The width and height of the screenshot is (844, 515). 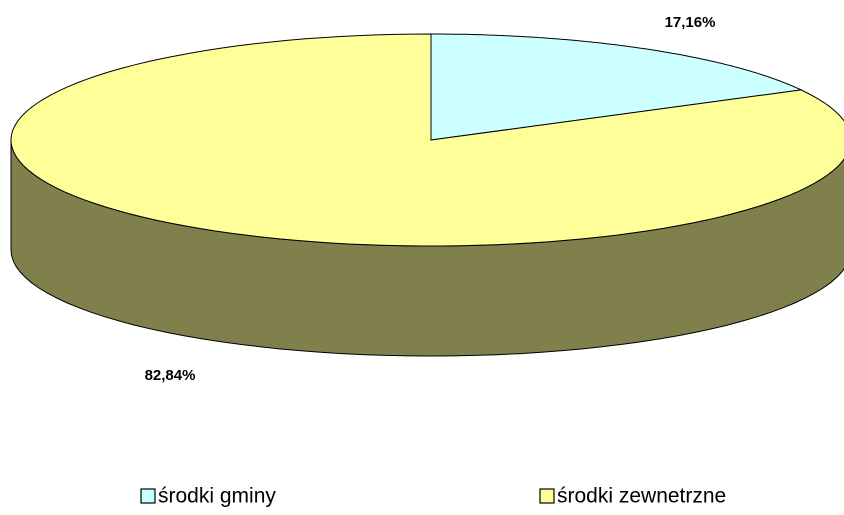 I want to click on legend-label: środki zewnetrzne, so click(x=641, y=496).